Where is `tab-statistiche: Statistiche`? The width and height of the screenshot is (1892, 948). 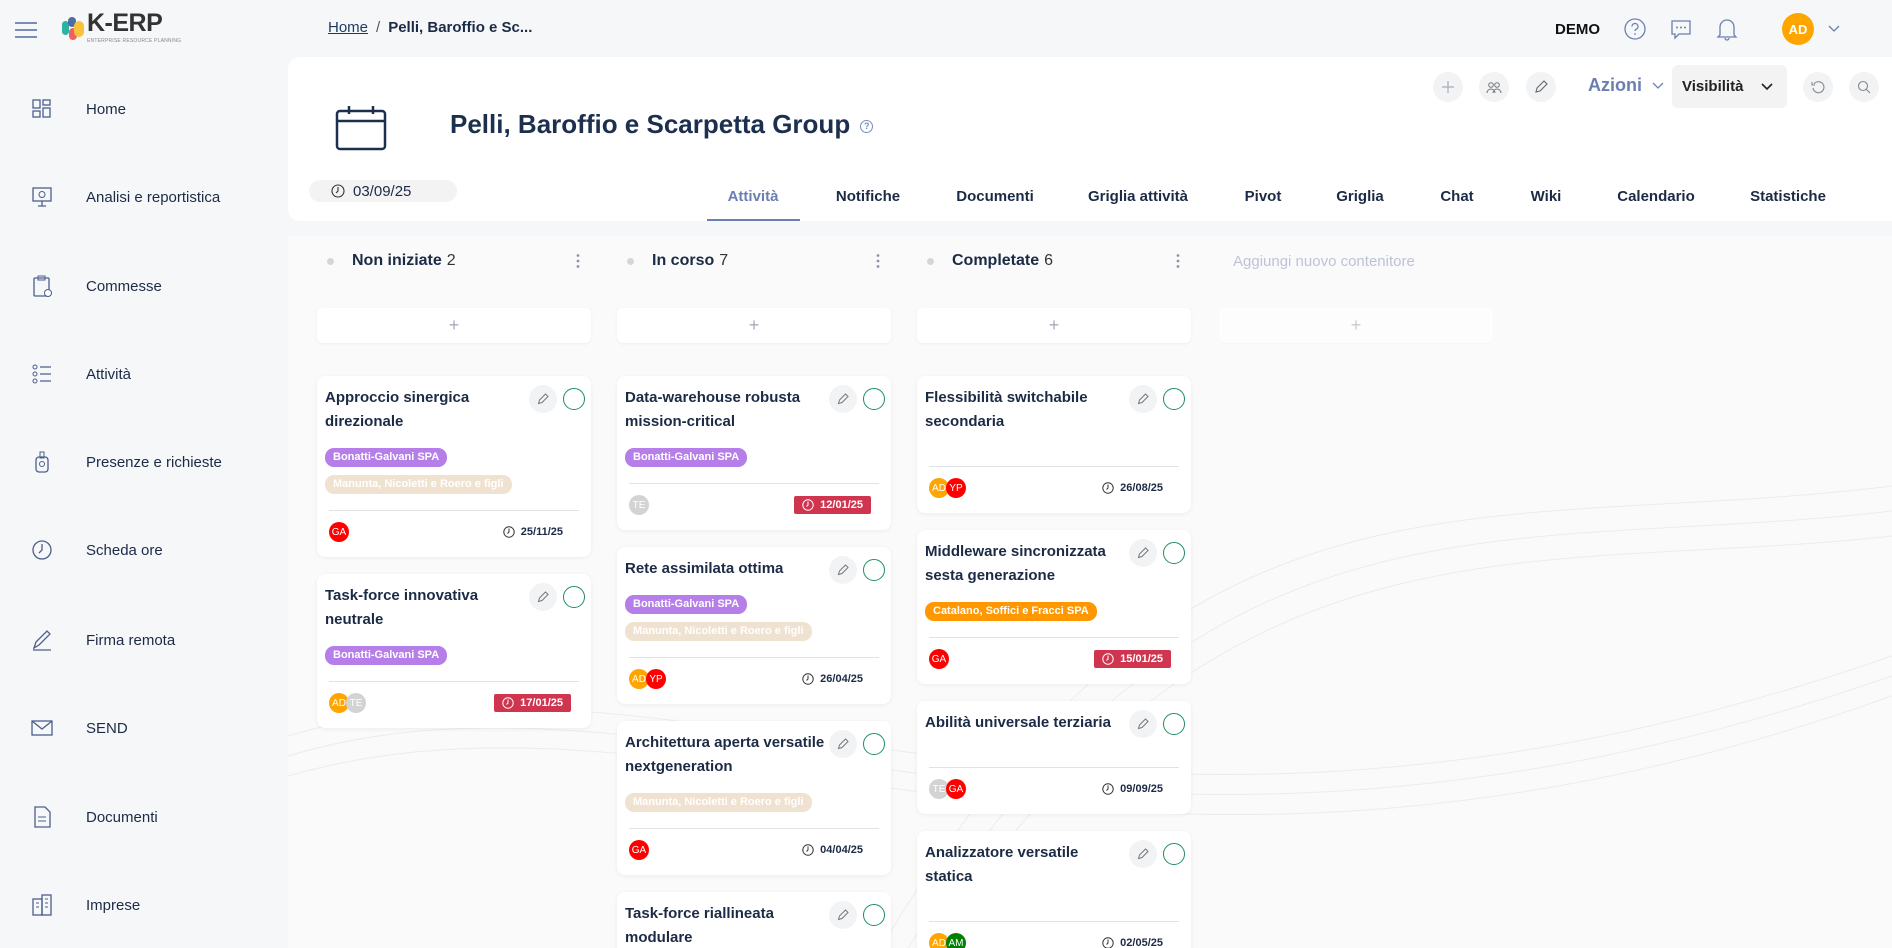
tab-statistiche: Statistiche is located at coordinates (1788, 196).